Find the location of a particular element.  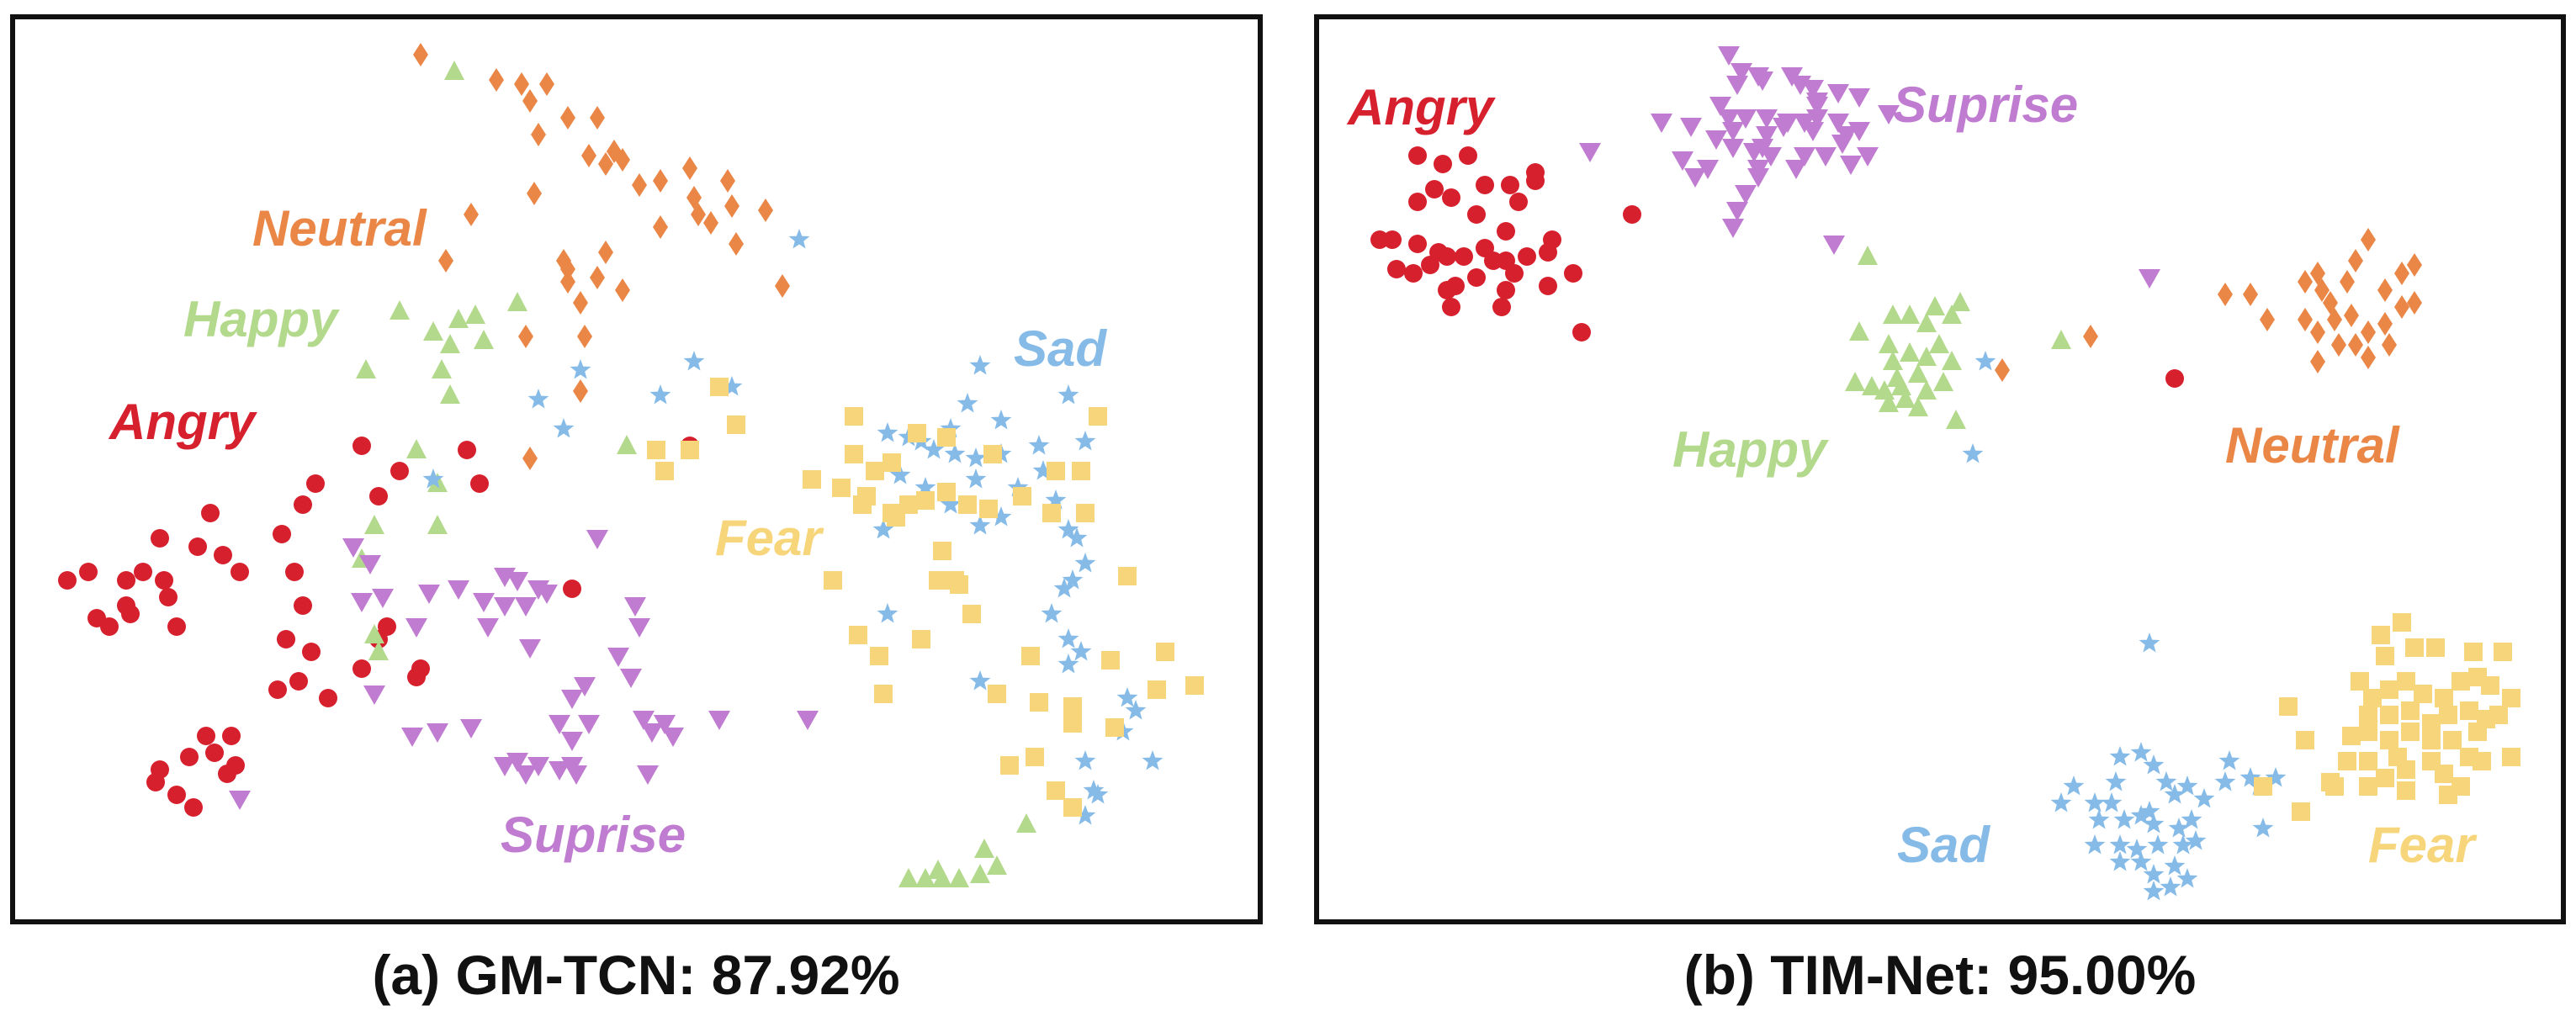

label-neutral-a: Neutral is located at coordinates (339, 228).